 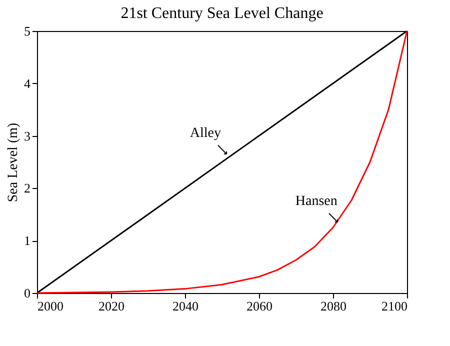 What do you see at coordinates (27, 31) in the screenshot?
I see `y-tick-label: 5` at bounding box center [27, 31].